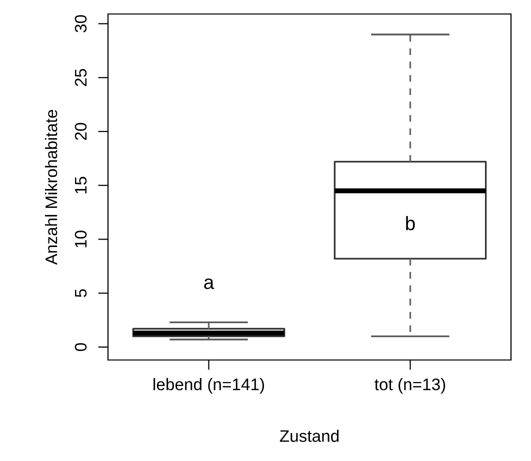 This screenshot has width=531, height=461. Describe the element at coordinates (209, 284) in the screenshot. I see `annotation: a` at that location.